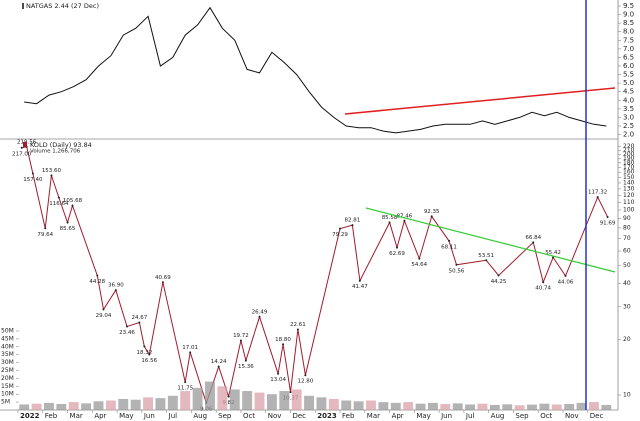  Describe the element at coordinates (419, 265) in the screenshot. I see `price-label: 54.64` at that location.